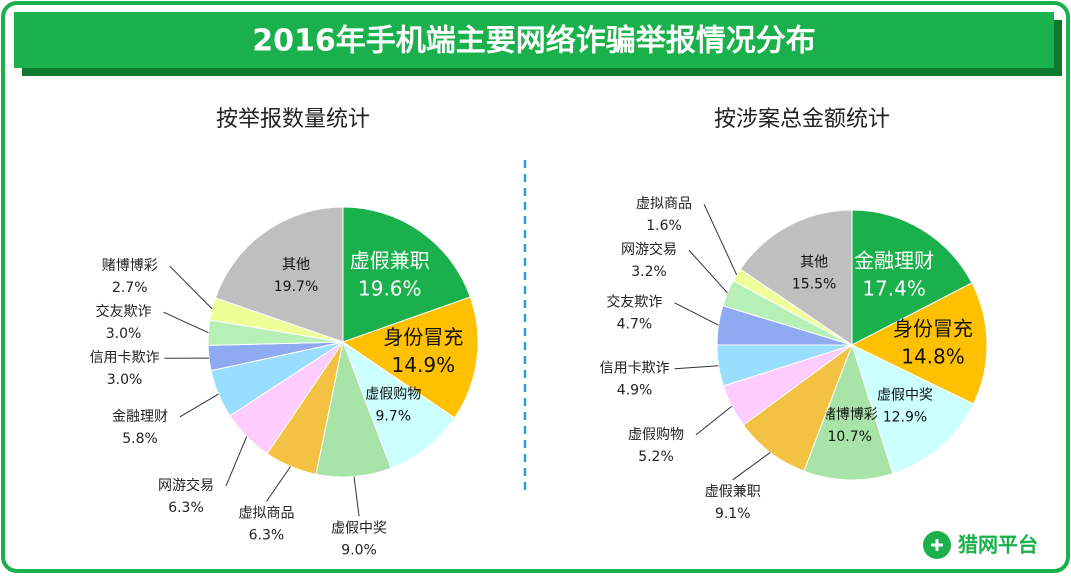 Image resolution: width=1071 pixels, height=578 pixels. Describe the element at coordinates (814, 284) in the screenshot. I see `slice-value: 15.5%` at that location.